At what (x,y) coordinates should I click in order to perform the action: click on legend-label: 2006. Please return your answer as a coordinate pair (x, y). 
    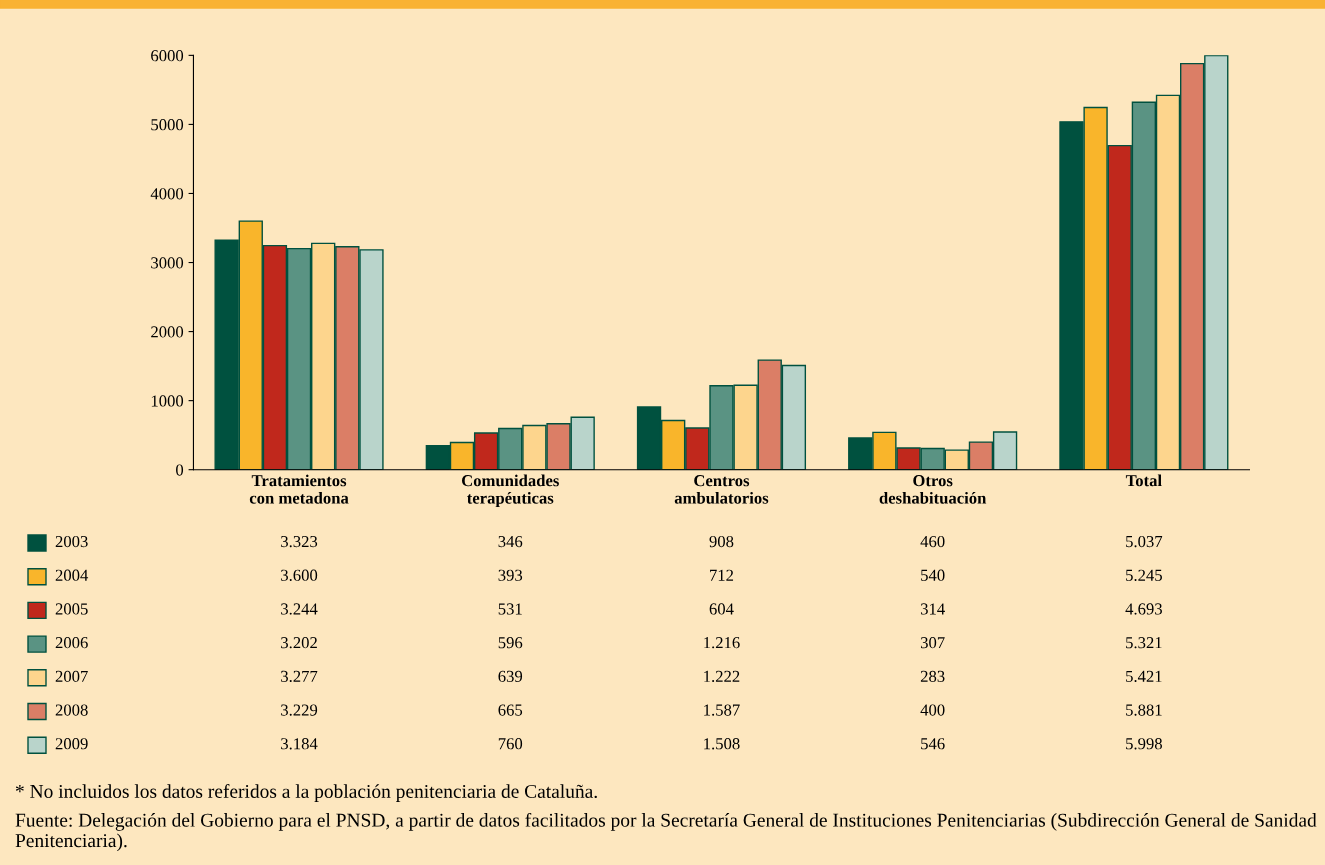
    Looking at the image, I should click on (71, 643).